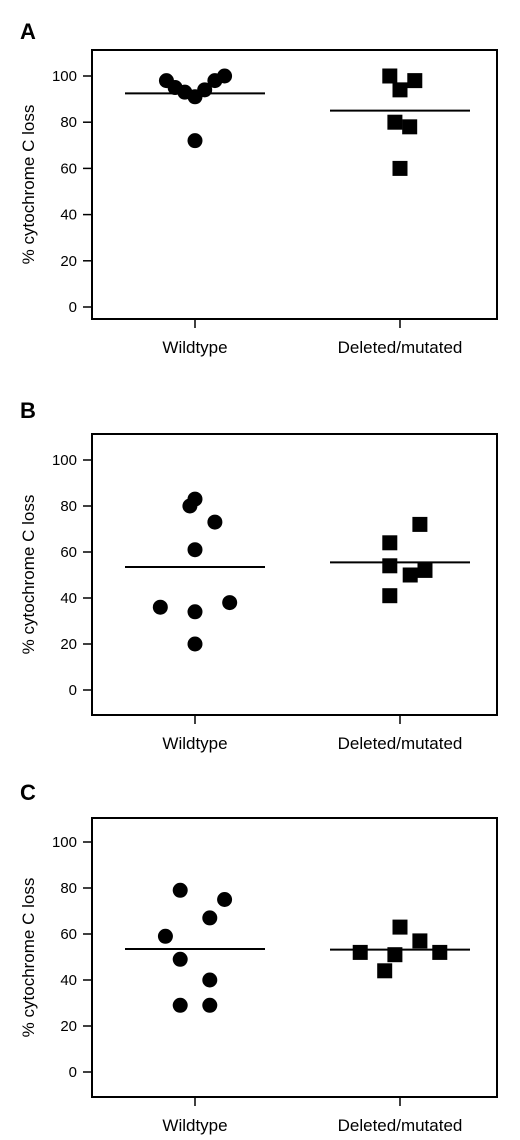  I want to click on panel-letter: B, so click(28, 410).